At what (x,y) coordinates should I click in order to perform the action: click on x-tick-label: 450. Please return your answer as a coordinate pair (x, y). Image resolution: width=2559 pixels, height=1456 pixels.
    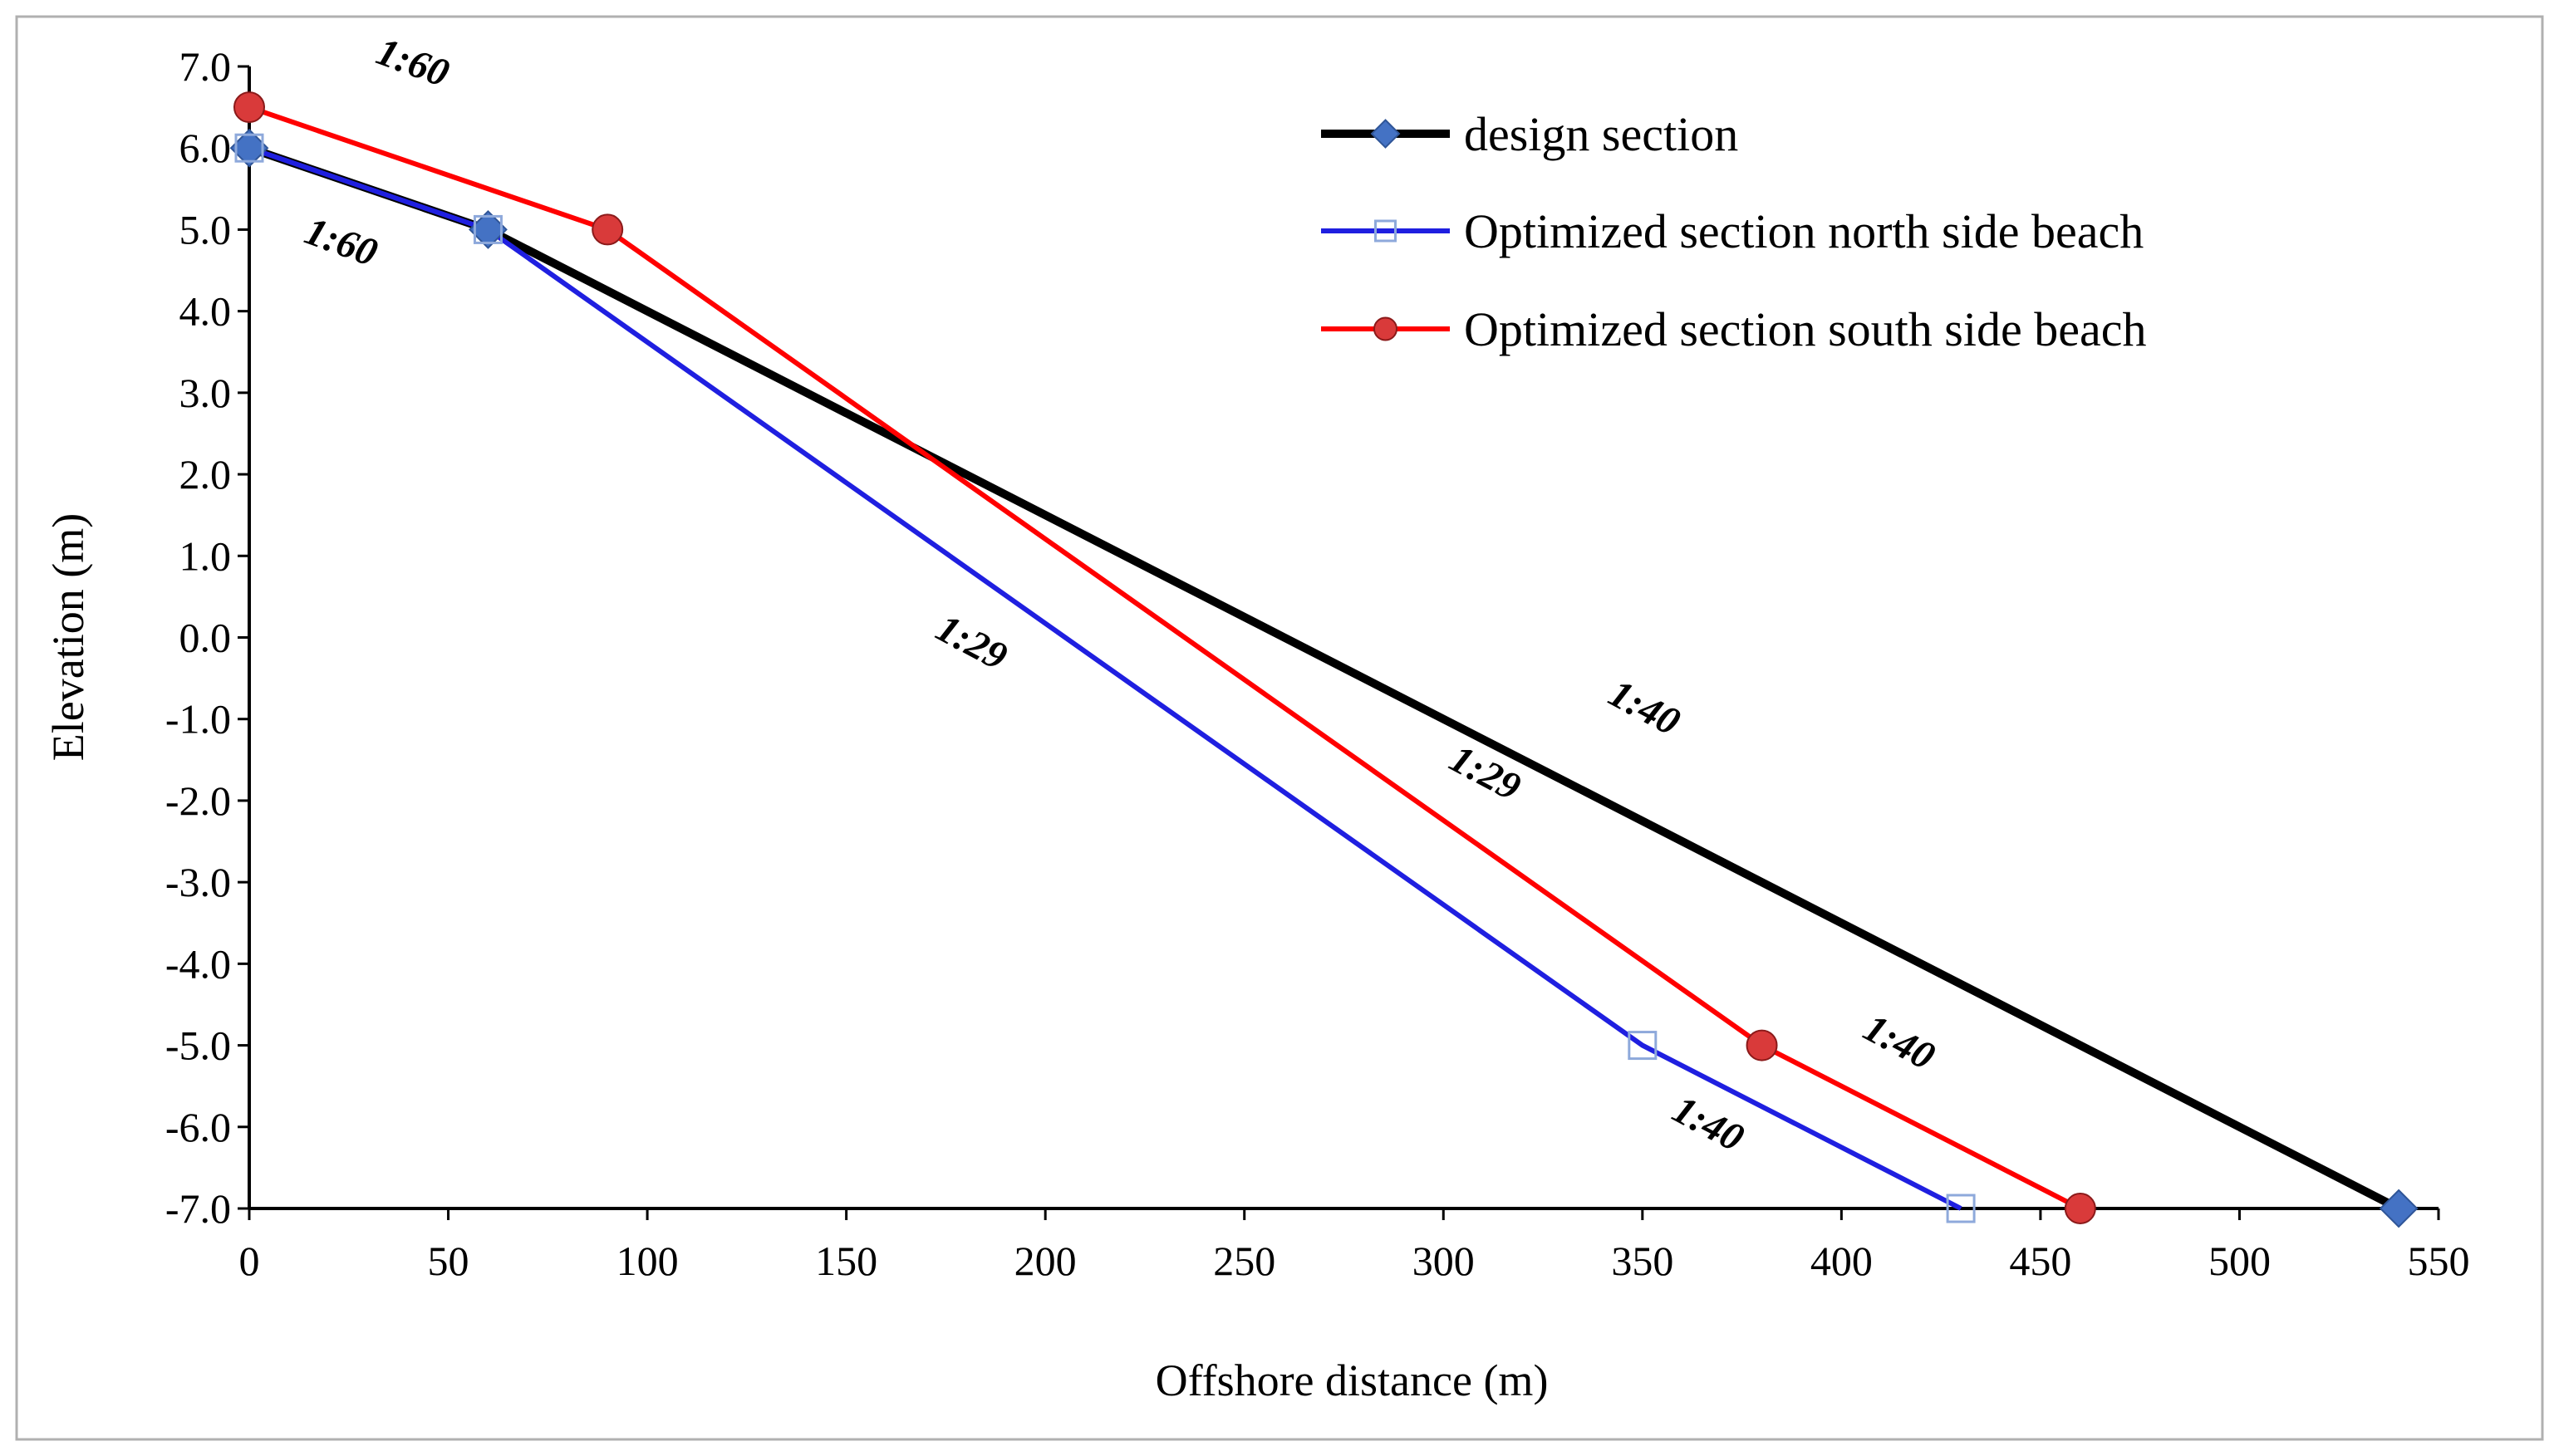
    Looking at the image, I should click on (2040, 1261).